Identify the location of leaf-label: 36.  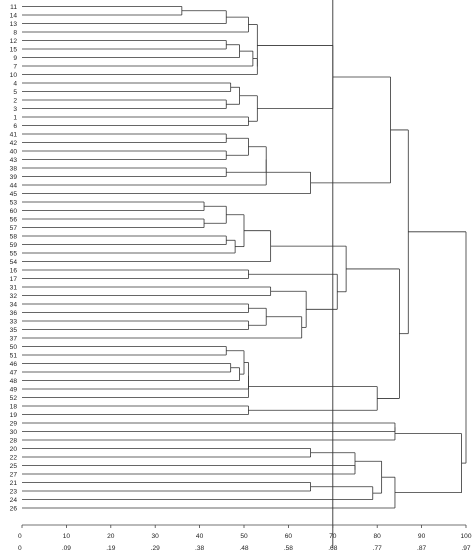
(14, 313).